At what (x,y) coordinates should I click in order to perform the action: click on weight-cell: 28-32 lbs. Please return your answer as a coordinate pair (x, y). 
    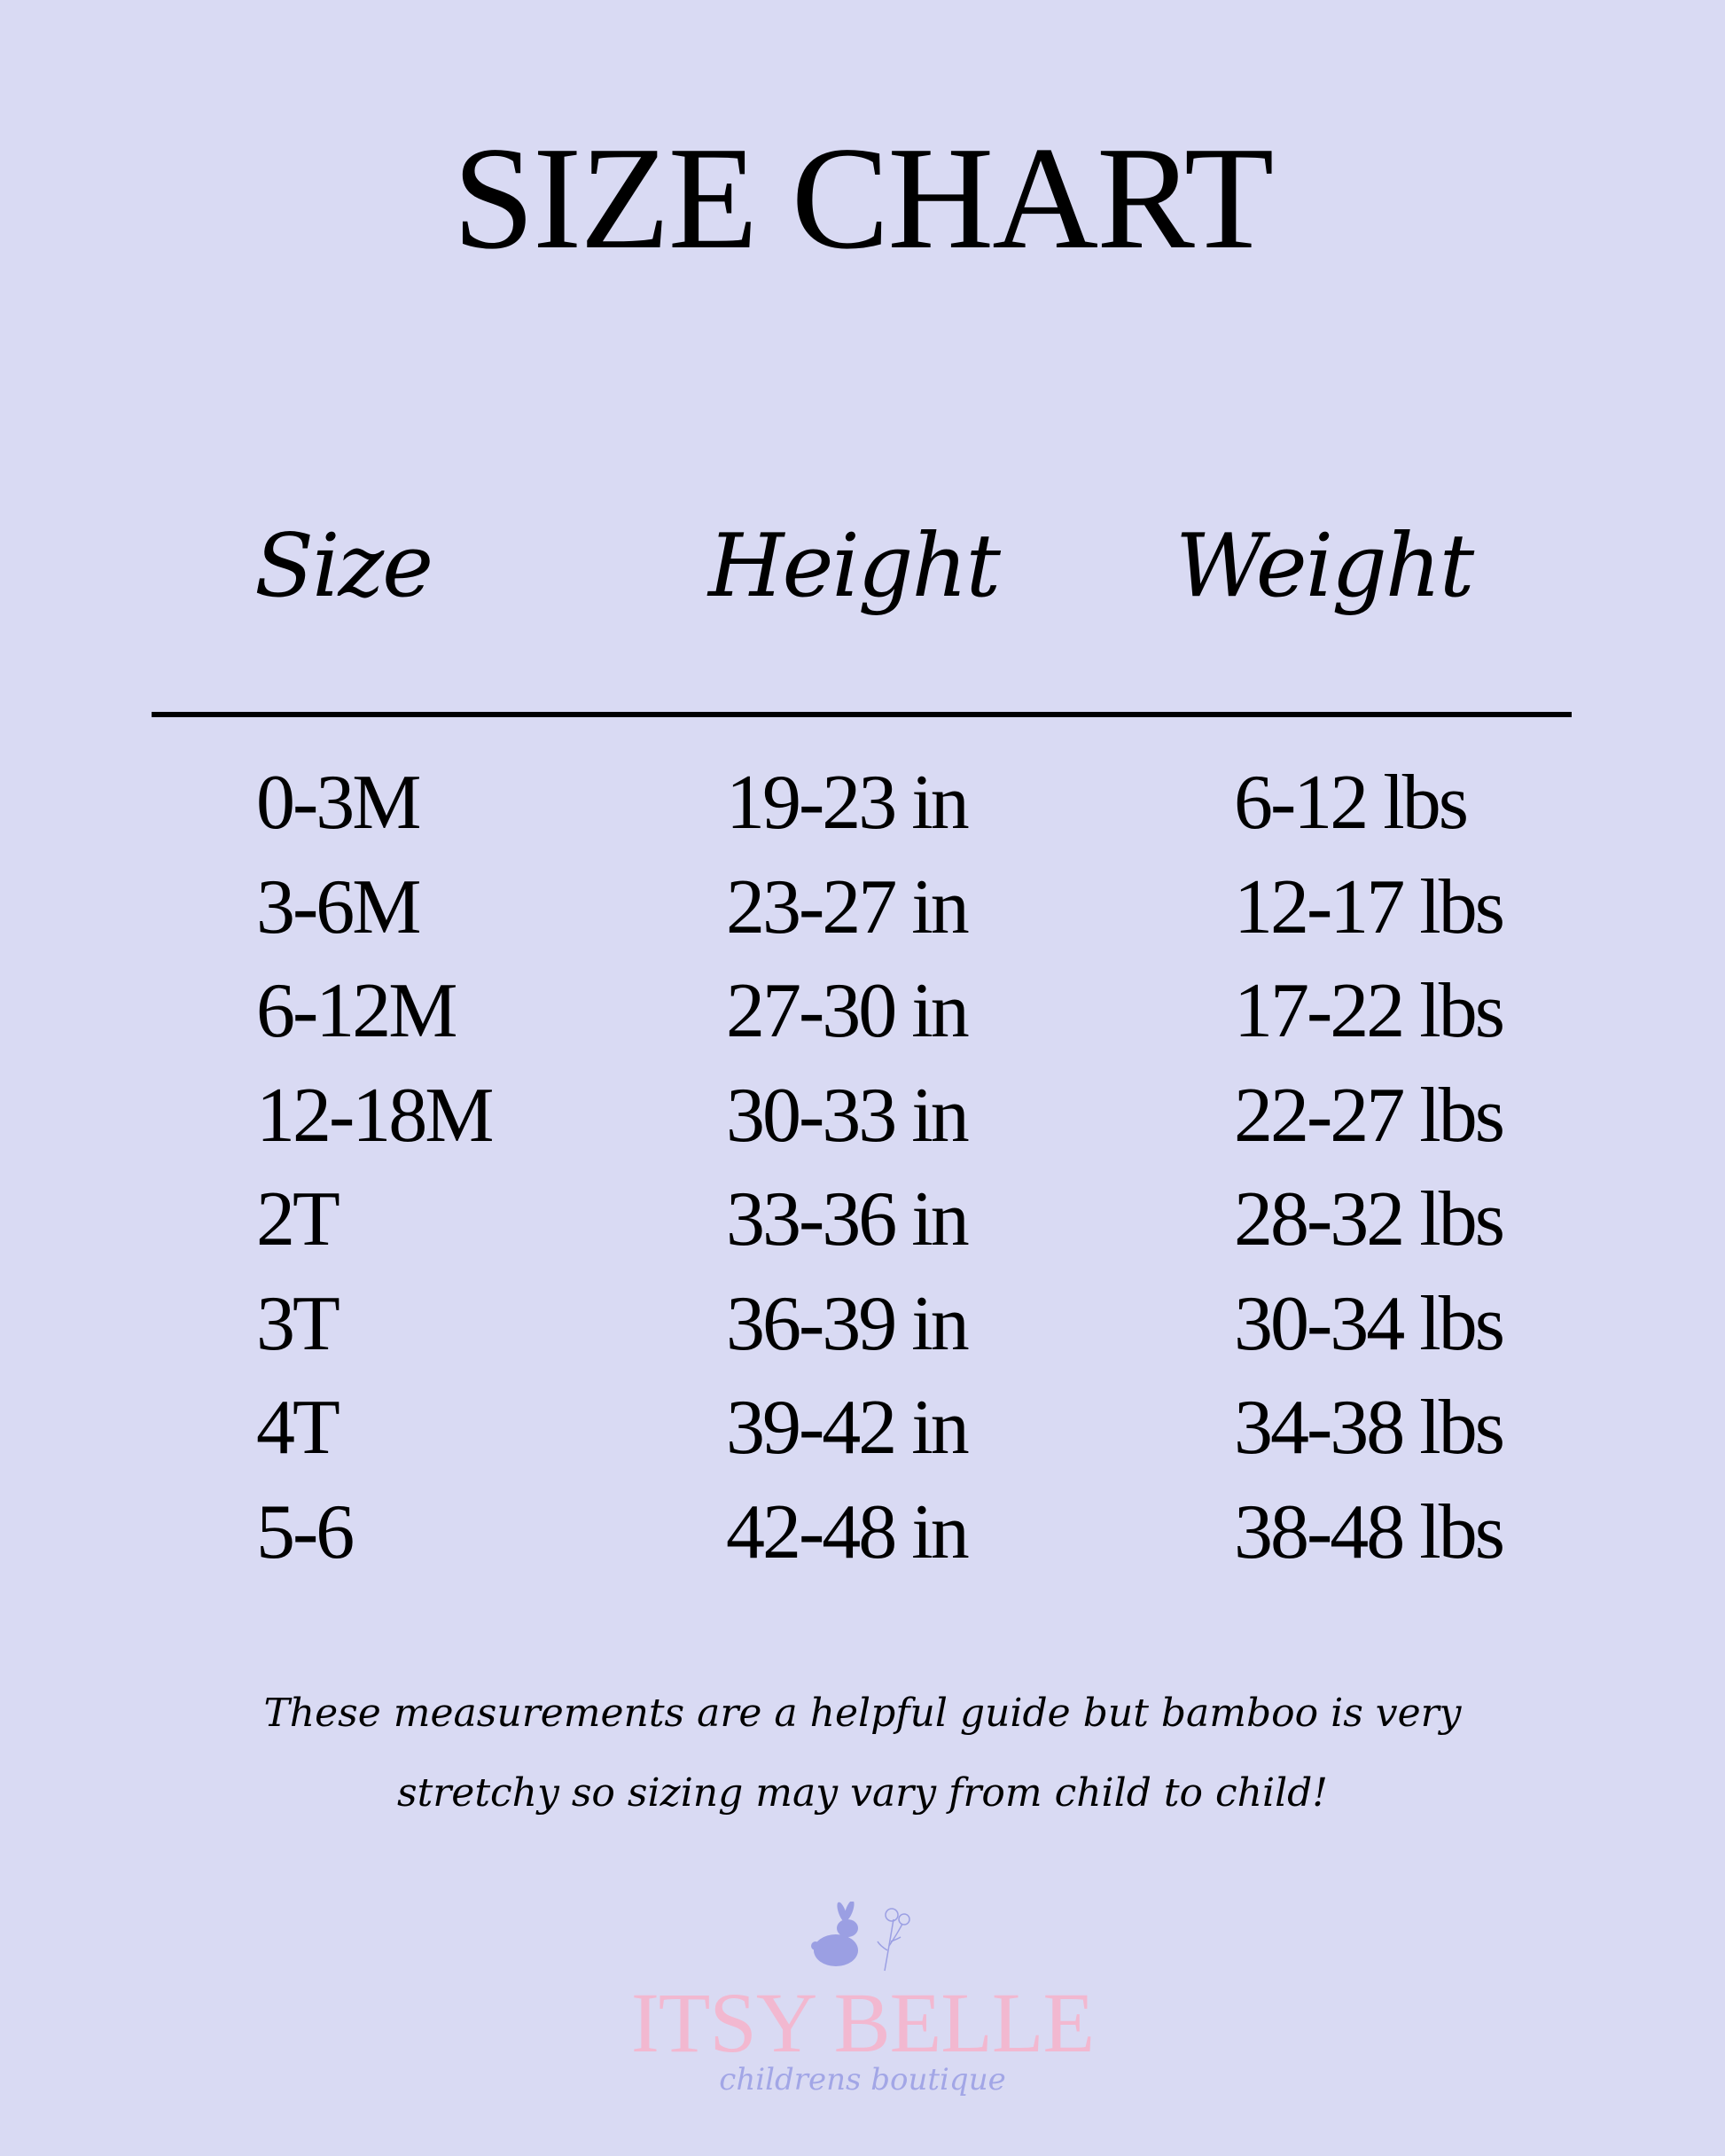
    Looking at the image, I should click on (1369, 1219).